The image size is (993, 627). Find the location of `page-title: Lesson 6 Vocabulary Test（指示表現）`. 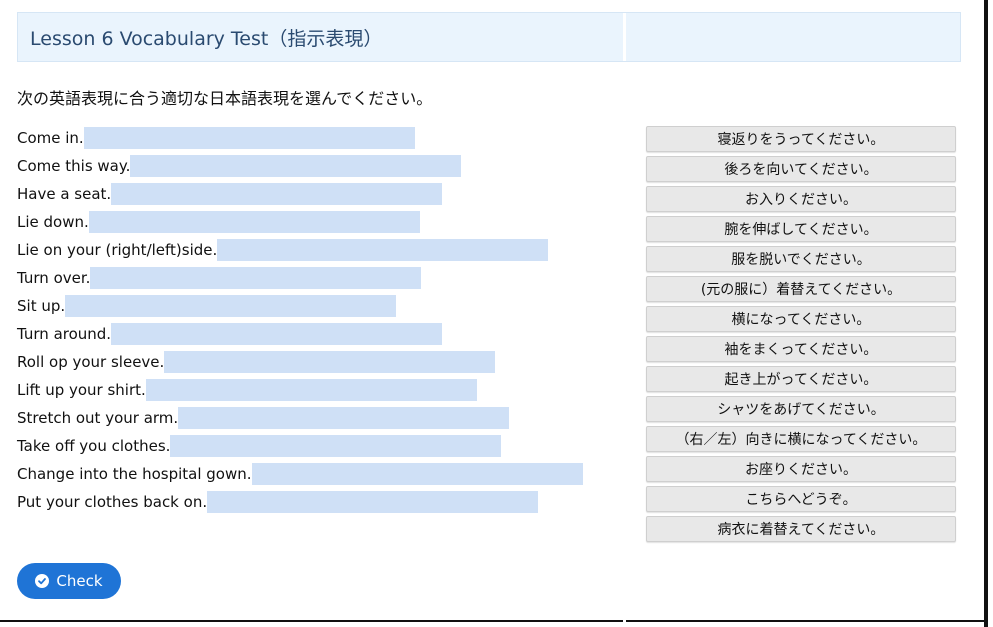

page-title: Lesson 6 Vocabulary Test（指示表現） is located at coordinates (206, 39).